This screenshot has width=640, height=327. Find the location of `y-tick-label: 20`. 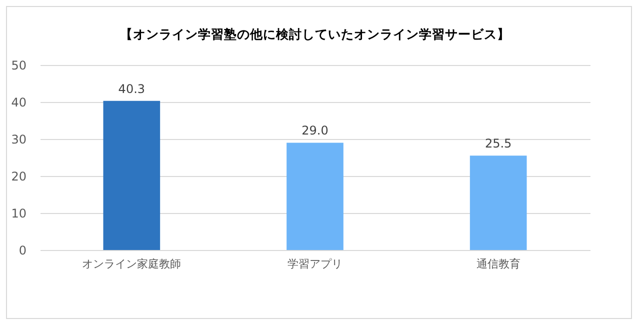

y-tick-label: 20 is located at coordinates (18, 177).